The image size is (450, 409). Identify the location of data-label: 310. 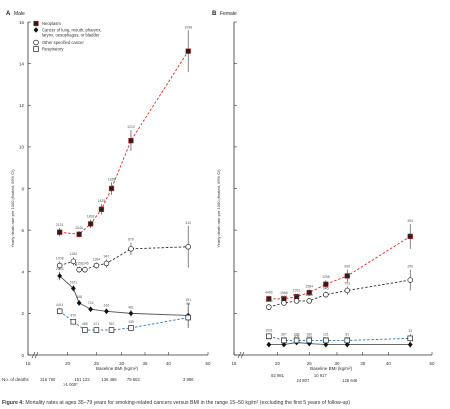
(188, 223).